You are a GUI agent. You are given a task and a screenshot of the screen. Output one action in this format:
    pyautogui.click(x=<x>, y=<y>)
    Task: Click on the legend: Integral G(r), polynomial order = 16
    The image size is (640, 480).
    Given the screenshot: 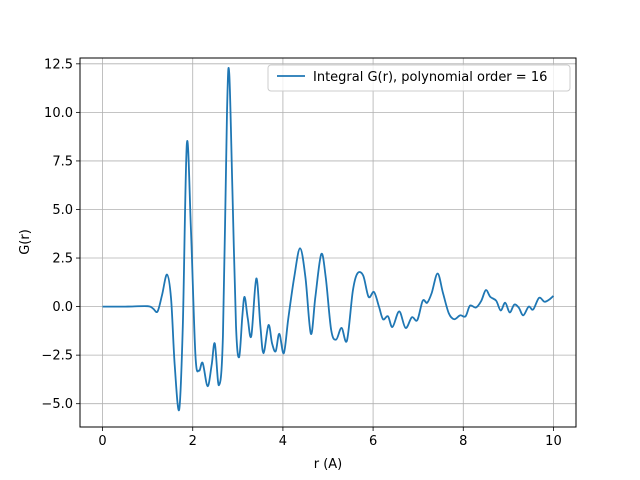 What is the action you would take?
    pyautogui.click(x=419, y=78)
    